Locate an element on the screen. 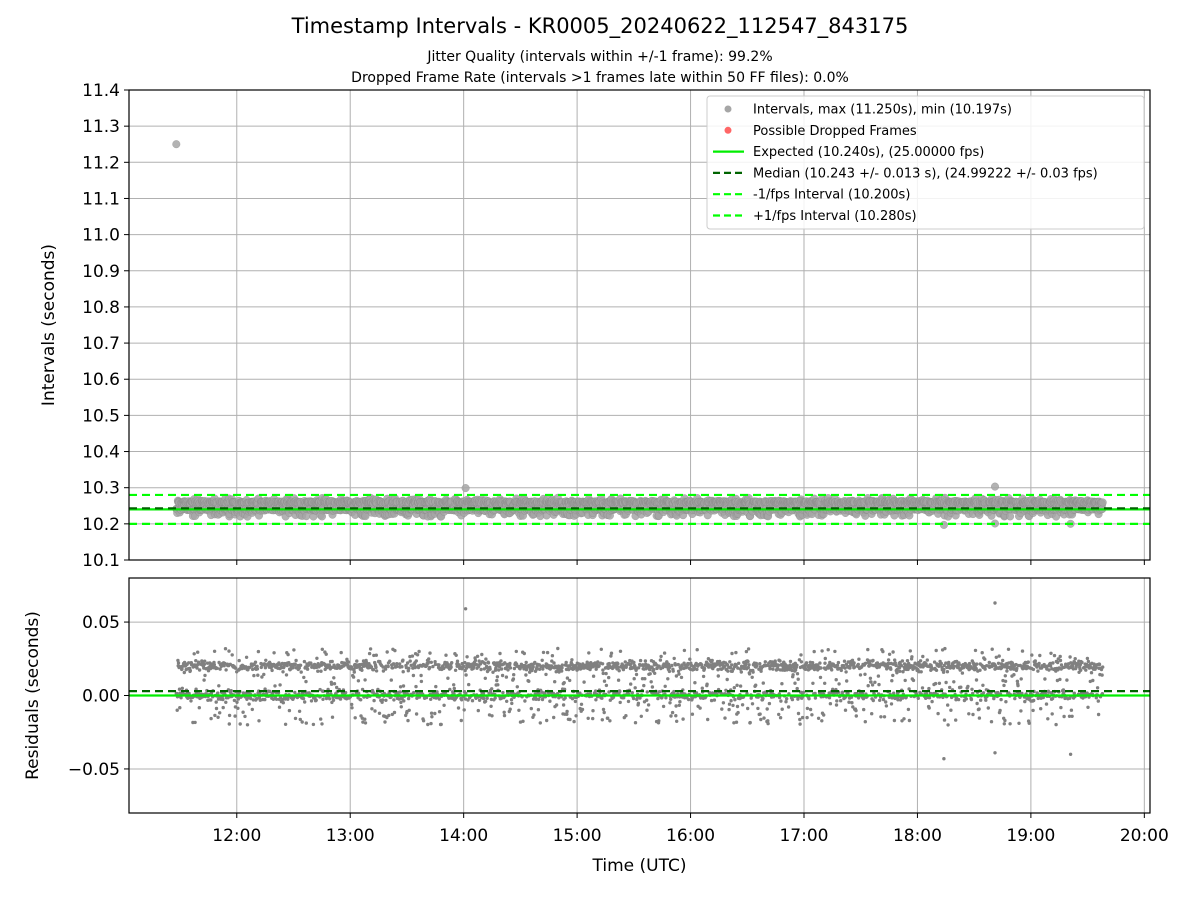 The height and width of the screenshot is (900, 1200). top-ytick-label: 10.5 is located at coordinates (101, 416).